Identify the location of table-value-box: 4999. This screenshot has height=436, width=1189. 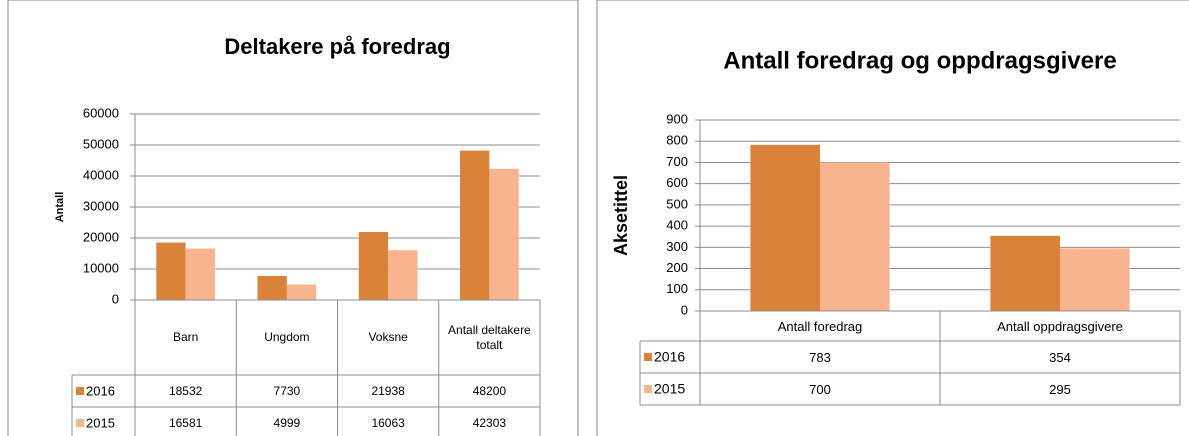
(287, 422).